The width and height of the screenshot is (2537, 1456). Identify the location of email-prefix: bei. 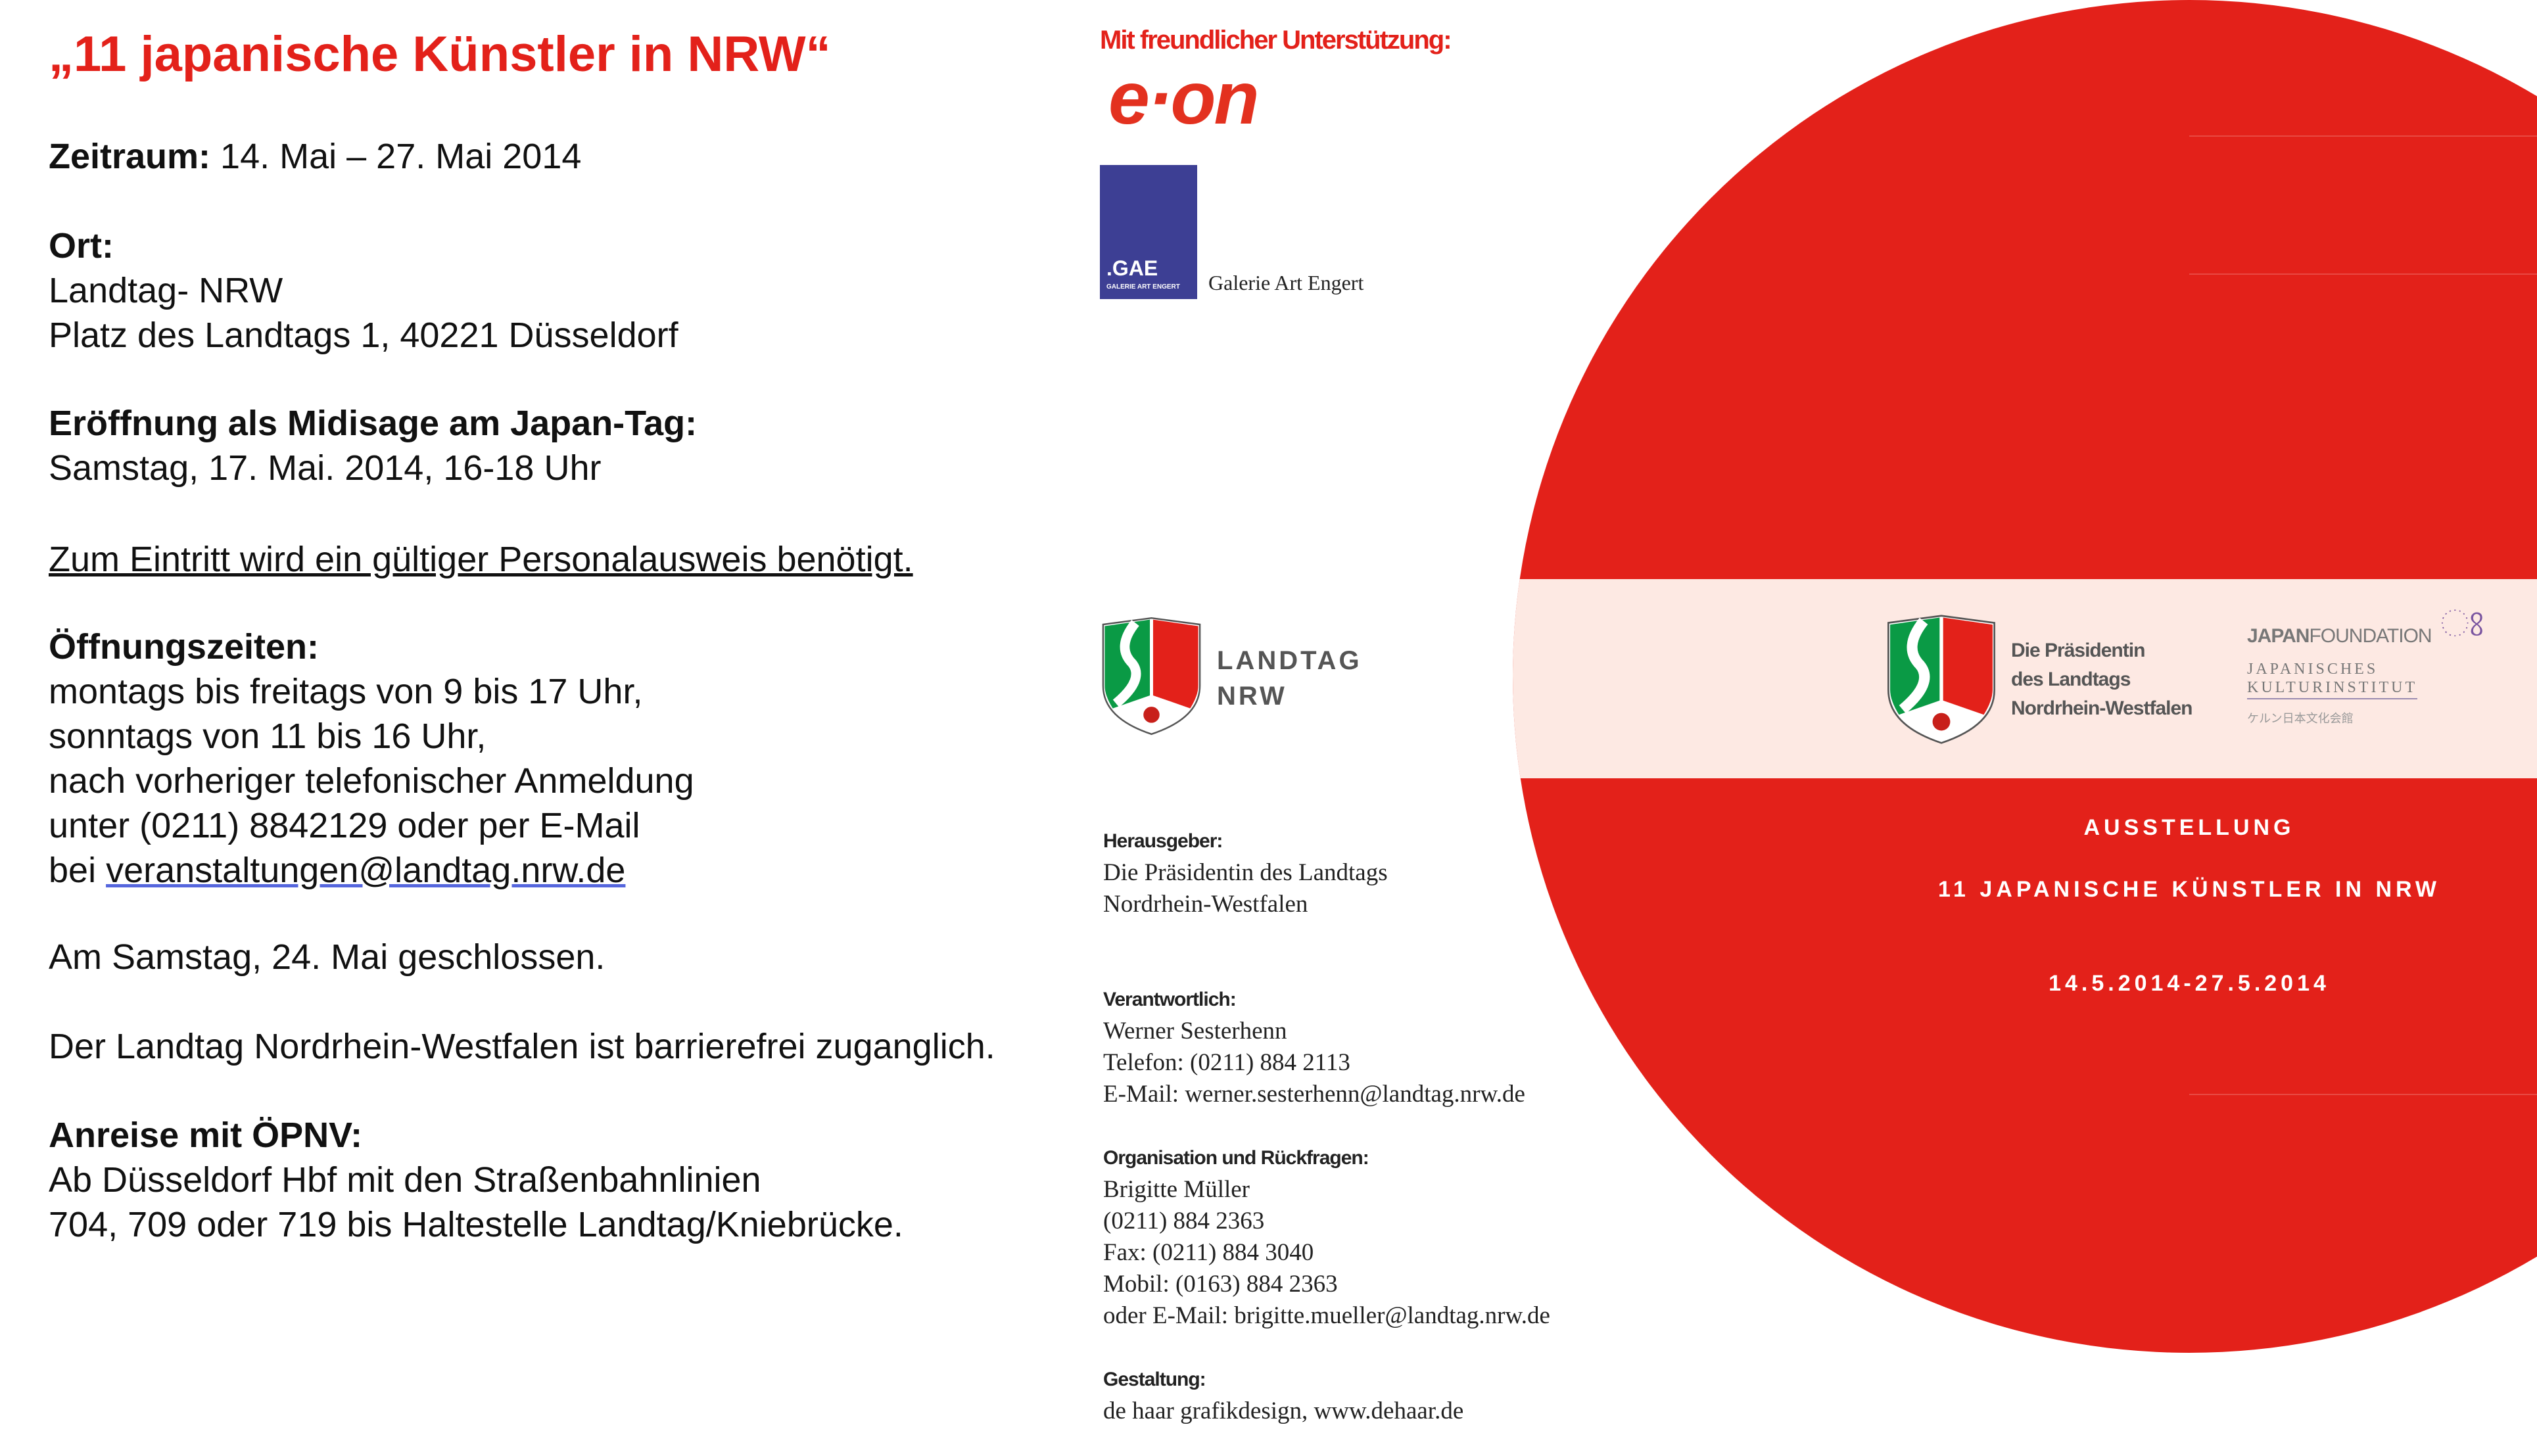
(78, 870).